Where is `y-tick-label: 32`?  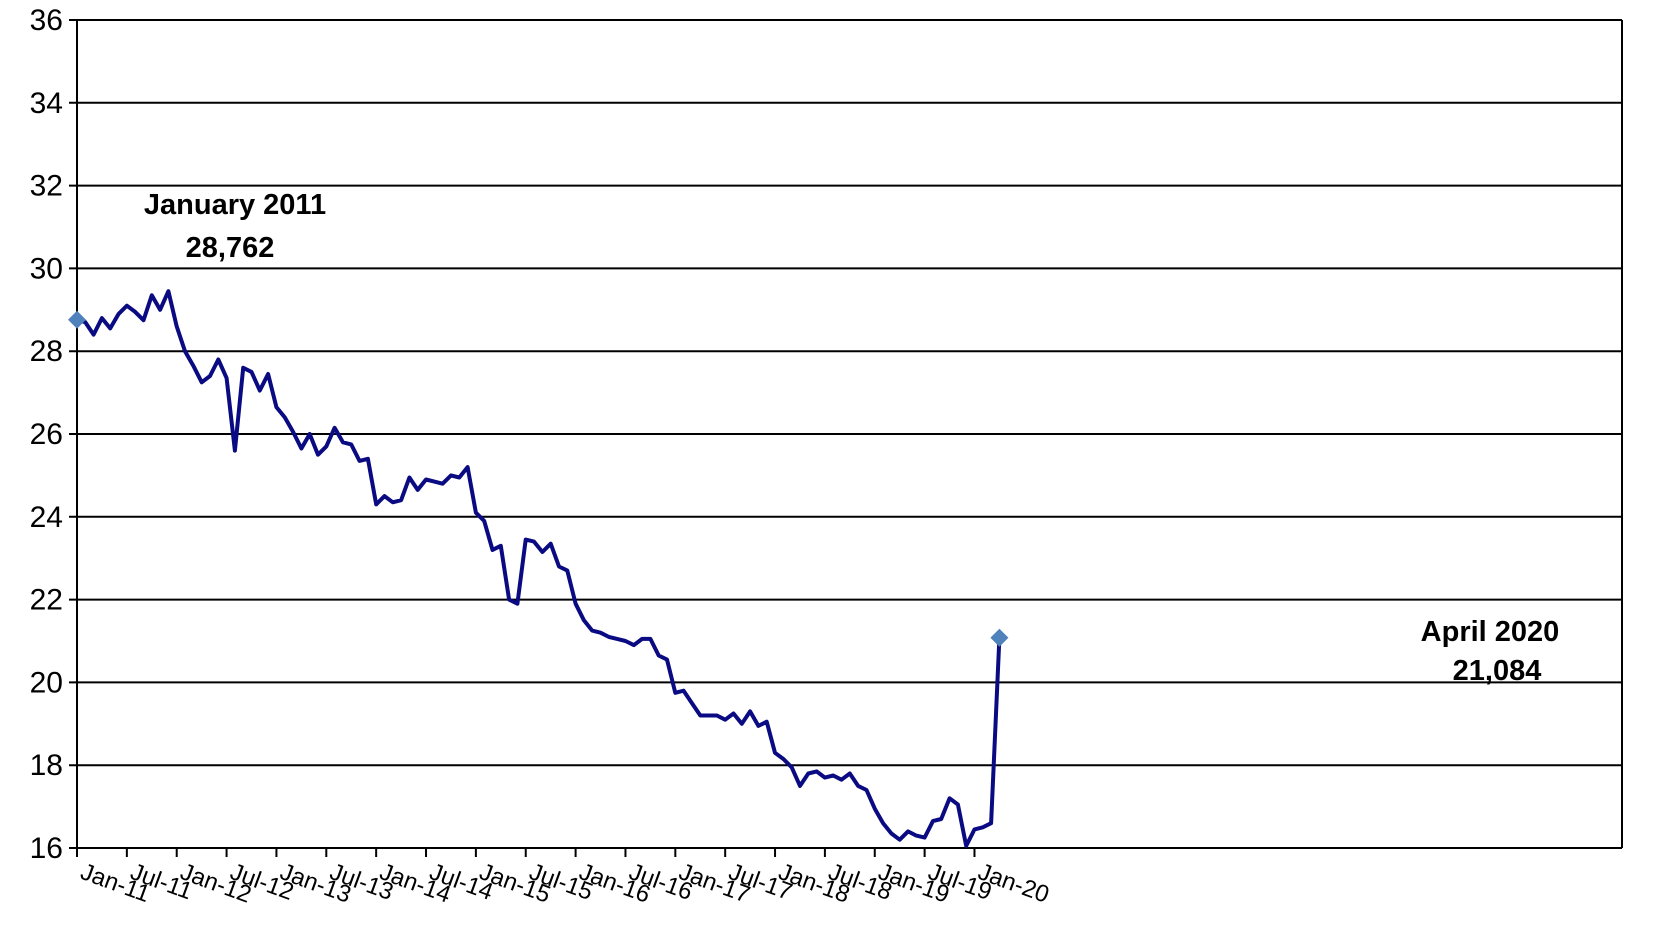
y-tick-label: 32 is located at coordinates (46, 186).